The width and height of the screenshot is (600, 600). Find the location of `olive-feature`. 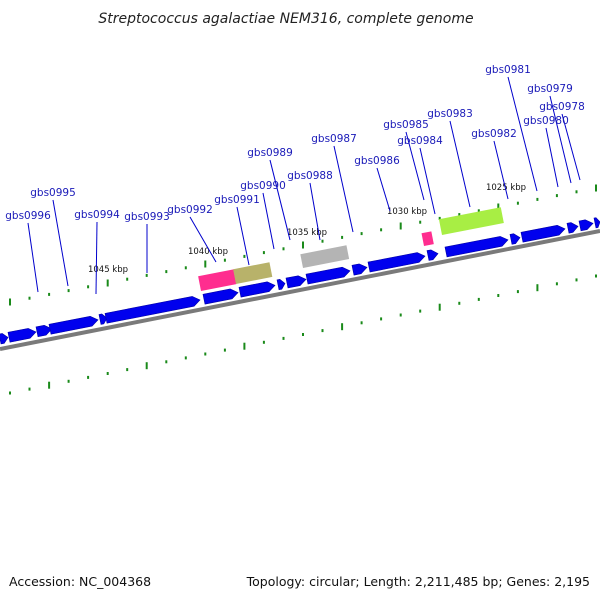

olive-feature is located at coordinates (253, 273).